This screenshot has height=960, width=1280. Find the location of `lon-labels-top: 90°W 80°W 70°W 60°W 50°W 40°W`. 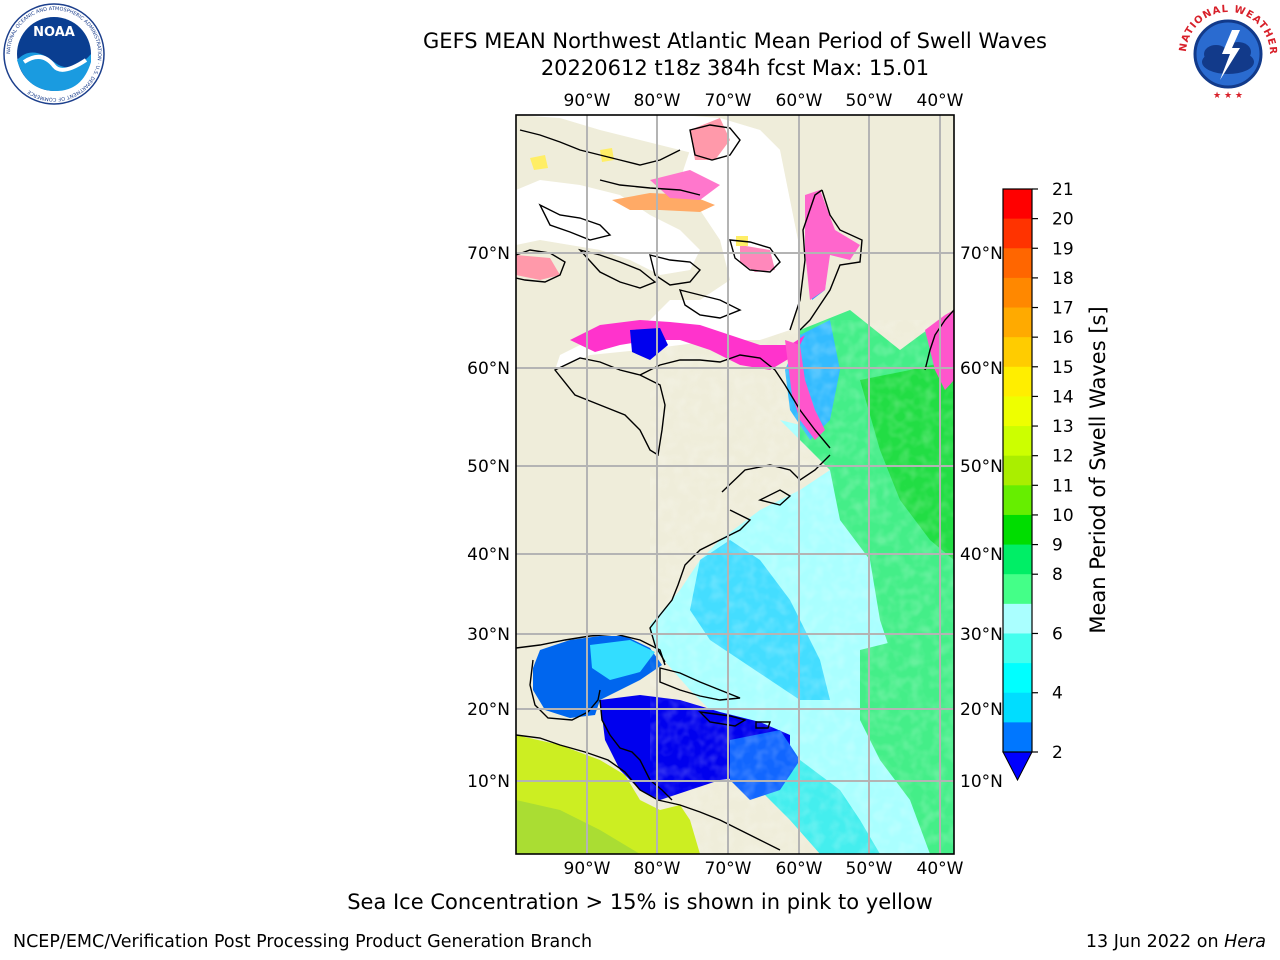

lon-labels-top: 90°W 80°W 70°W 60°W 50°W 40°W is located at coordinates (764, 101).